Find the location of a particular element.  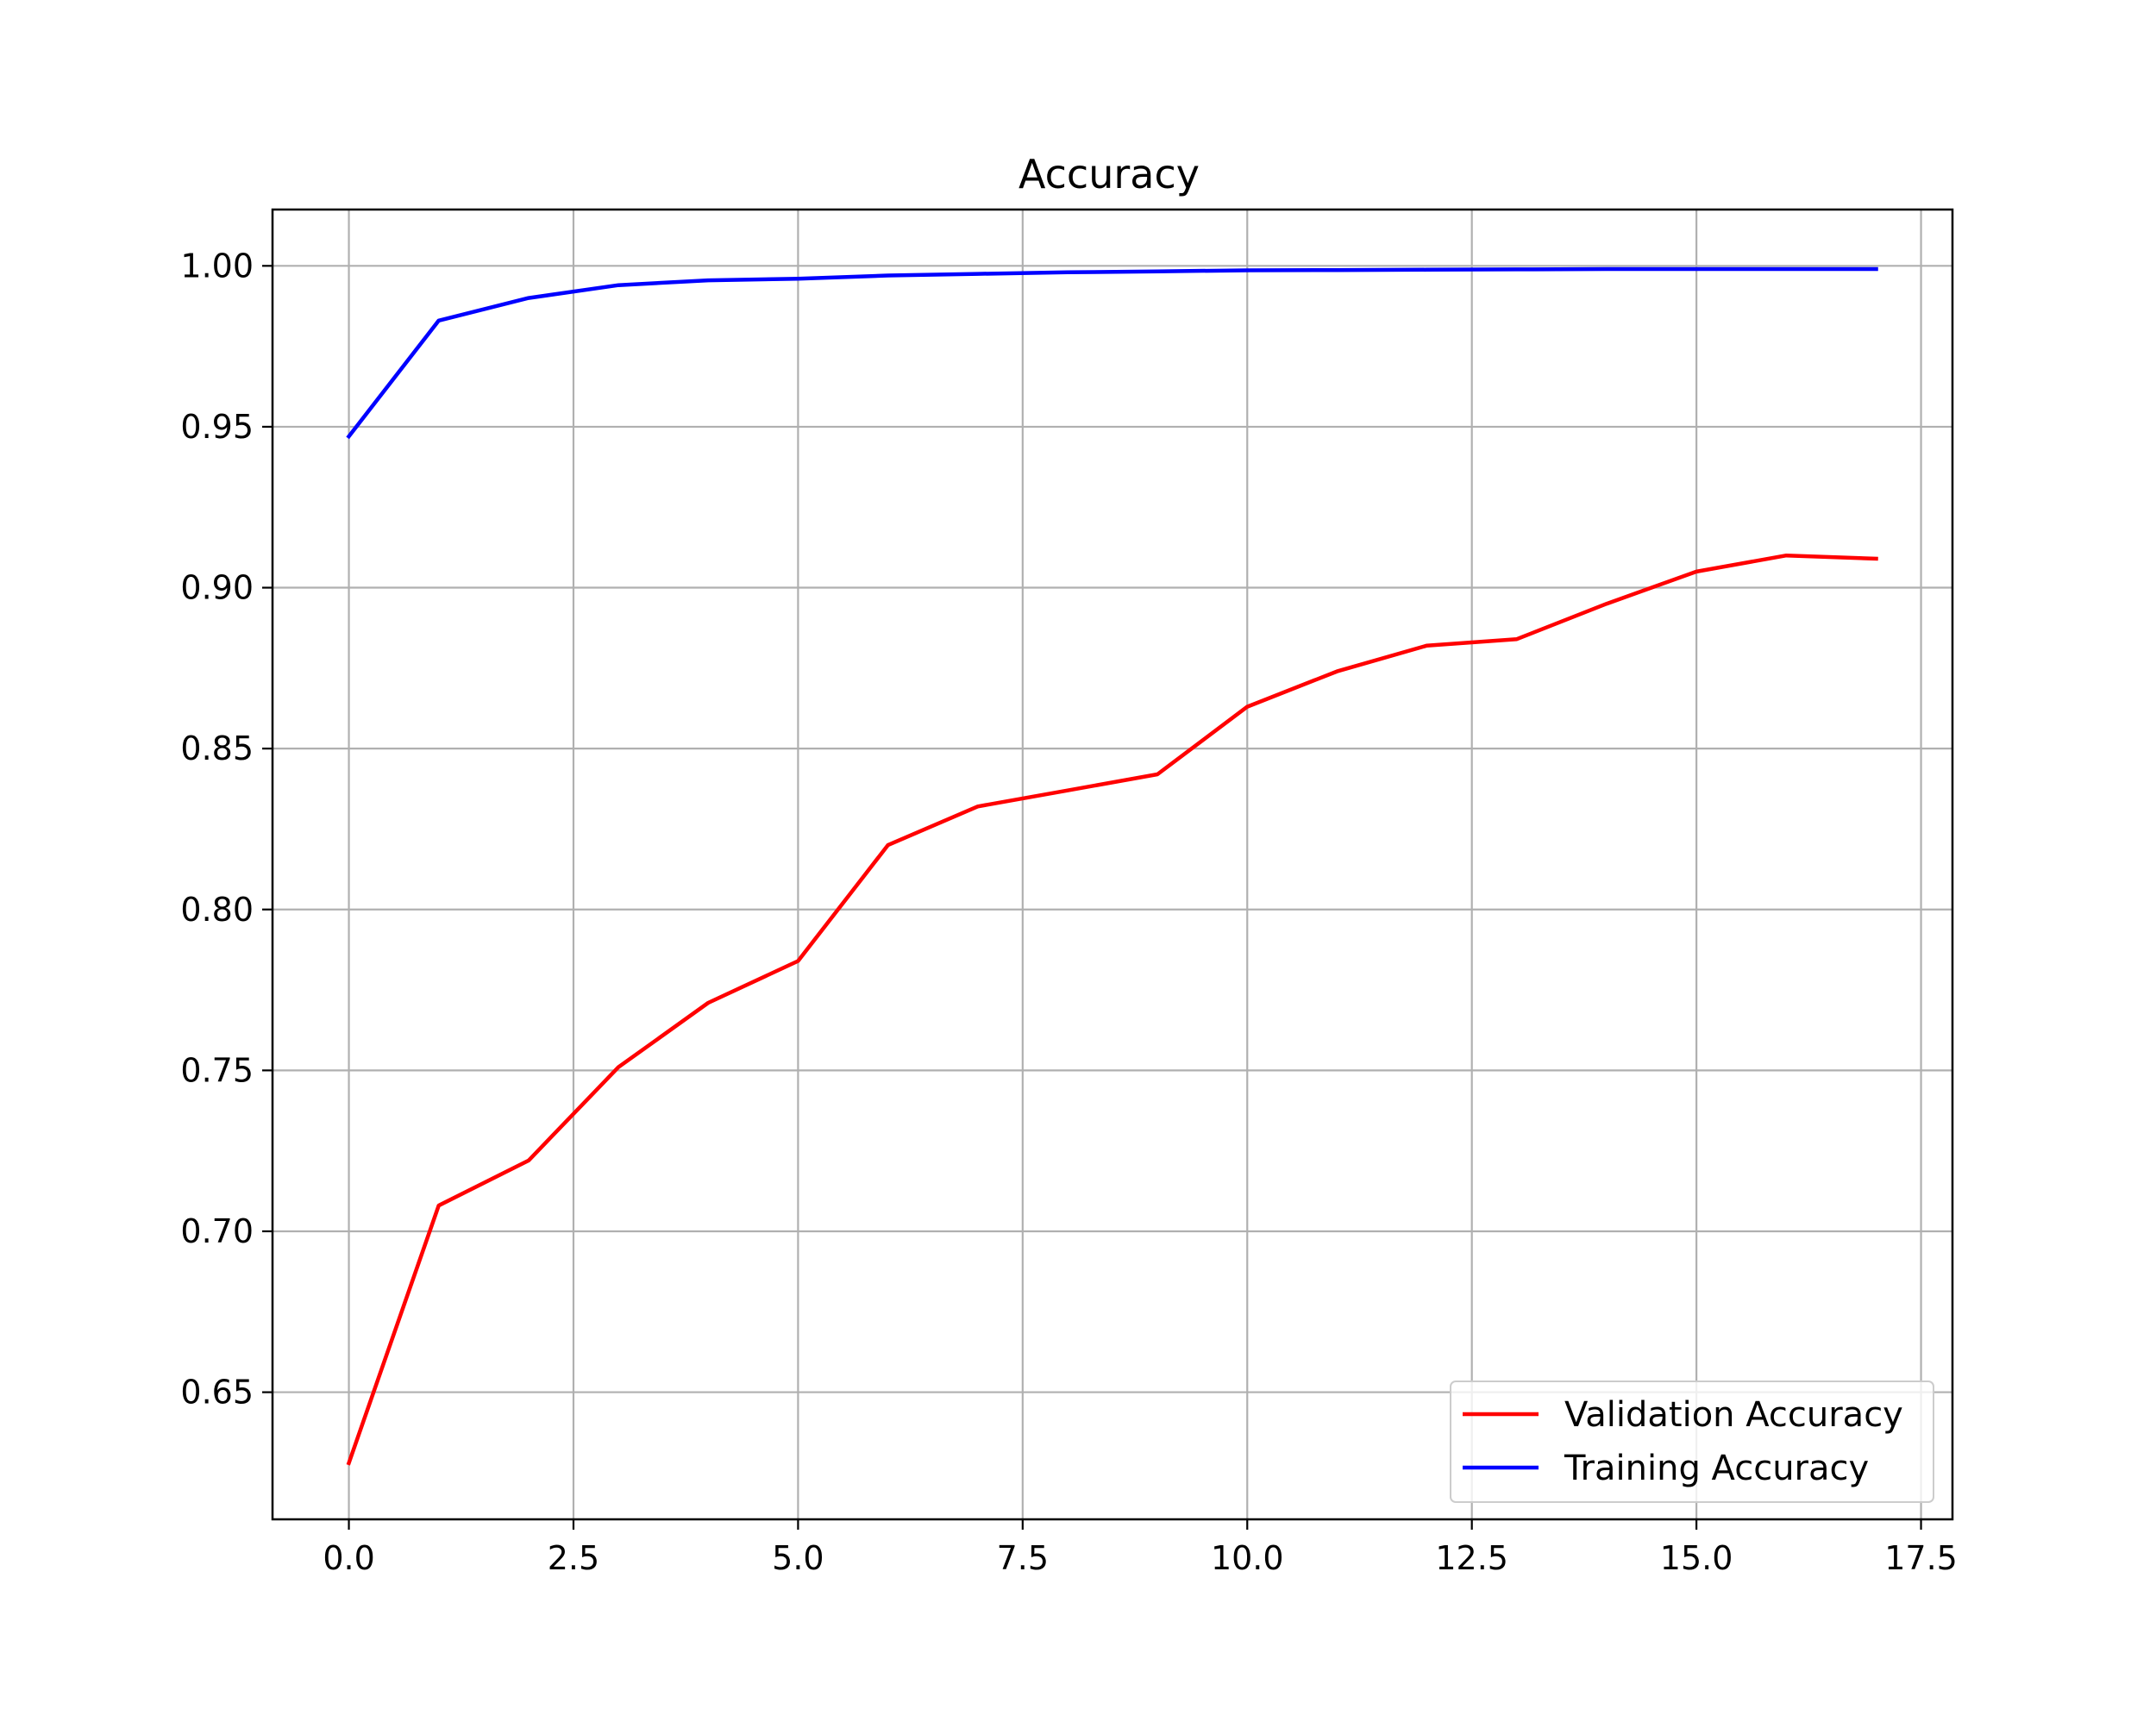

y-tick-label: 0.75 is located at coordinates (217, 1070).